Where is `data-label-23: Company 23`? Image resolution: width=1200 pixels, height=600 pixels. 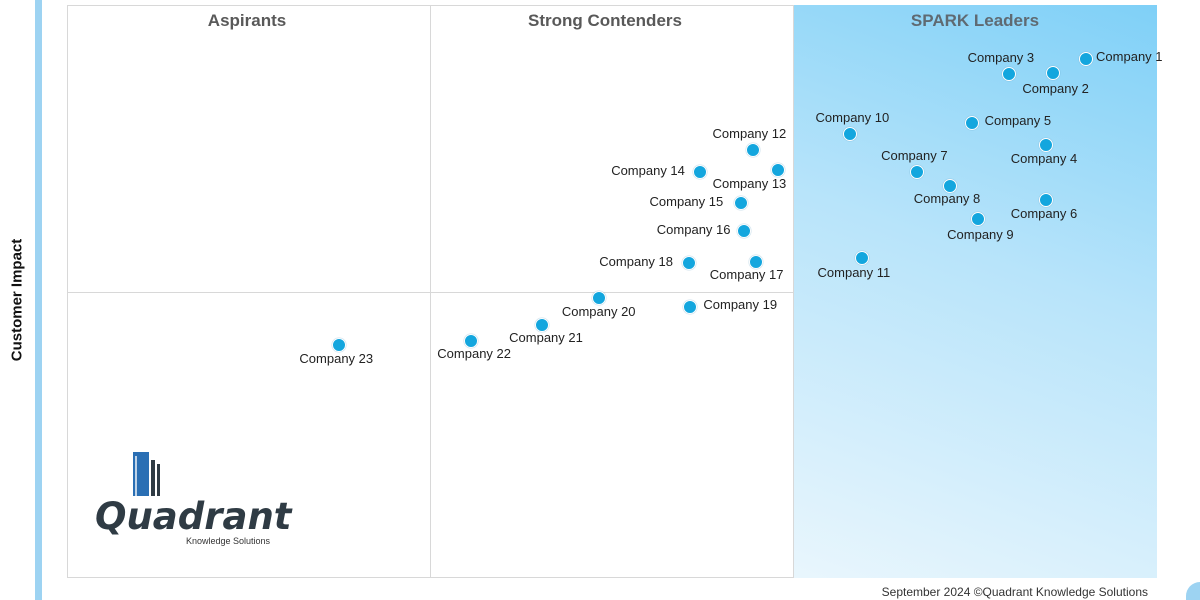 data-label-23: Company 23 is located at coordinates (336, 358).